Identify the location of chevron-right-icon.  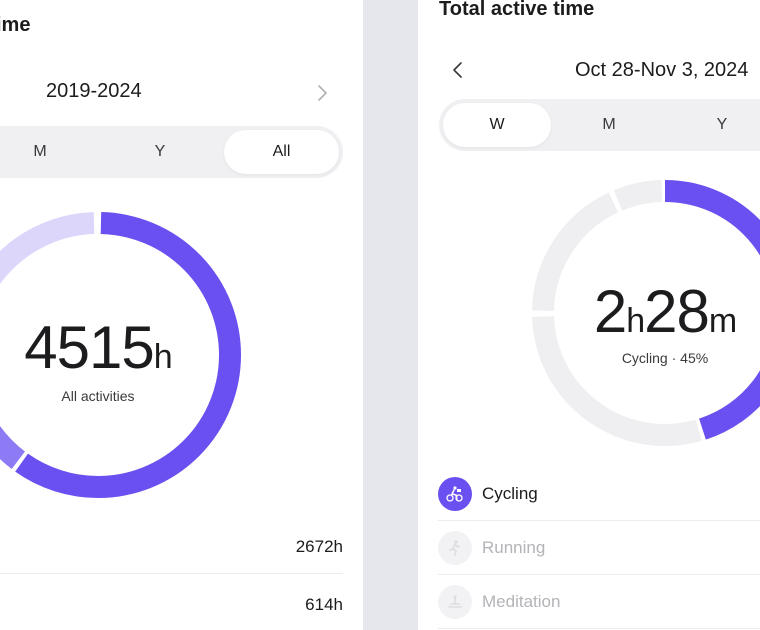
(322, 93).